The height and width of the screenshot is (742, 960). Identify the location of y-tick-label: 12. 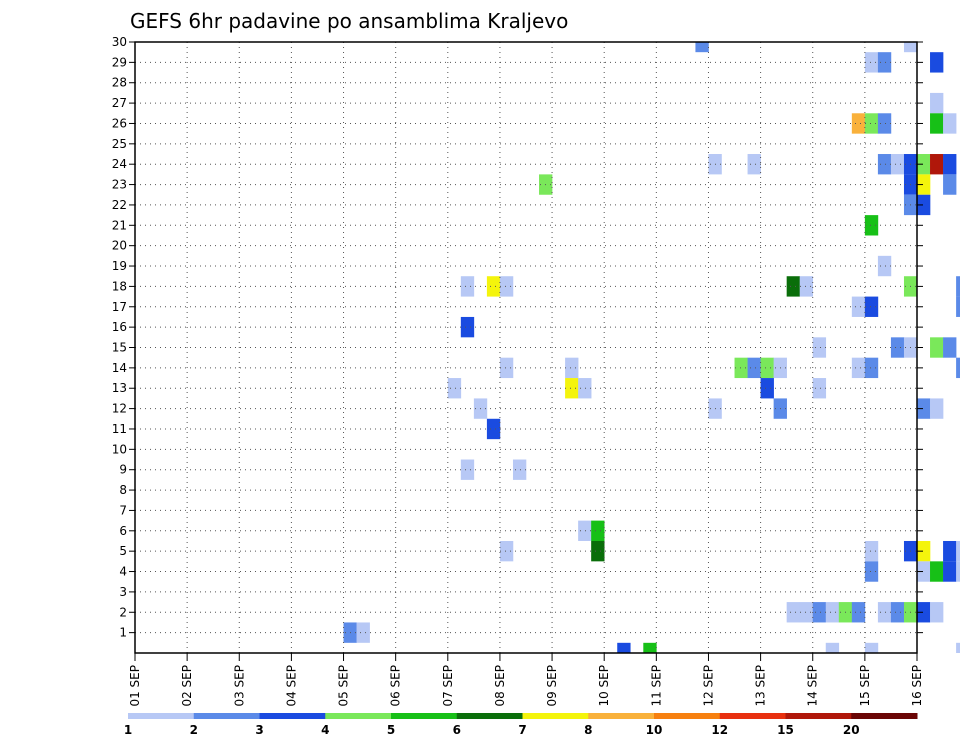
(119, 409).